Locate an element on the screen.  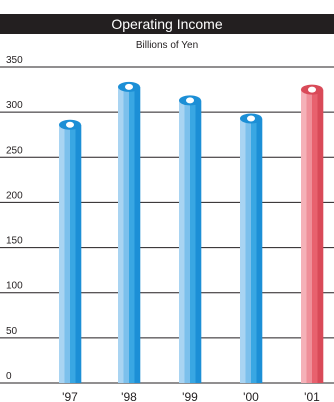
y-tick-label: 100 is located at coordinates (14, 286).